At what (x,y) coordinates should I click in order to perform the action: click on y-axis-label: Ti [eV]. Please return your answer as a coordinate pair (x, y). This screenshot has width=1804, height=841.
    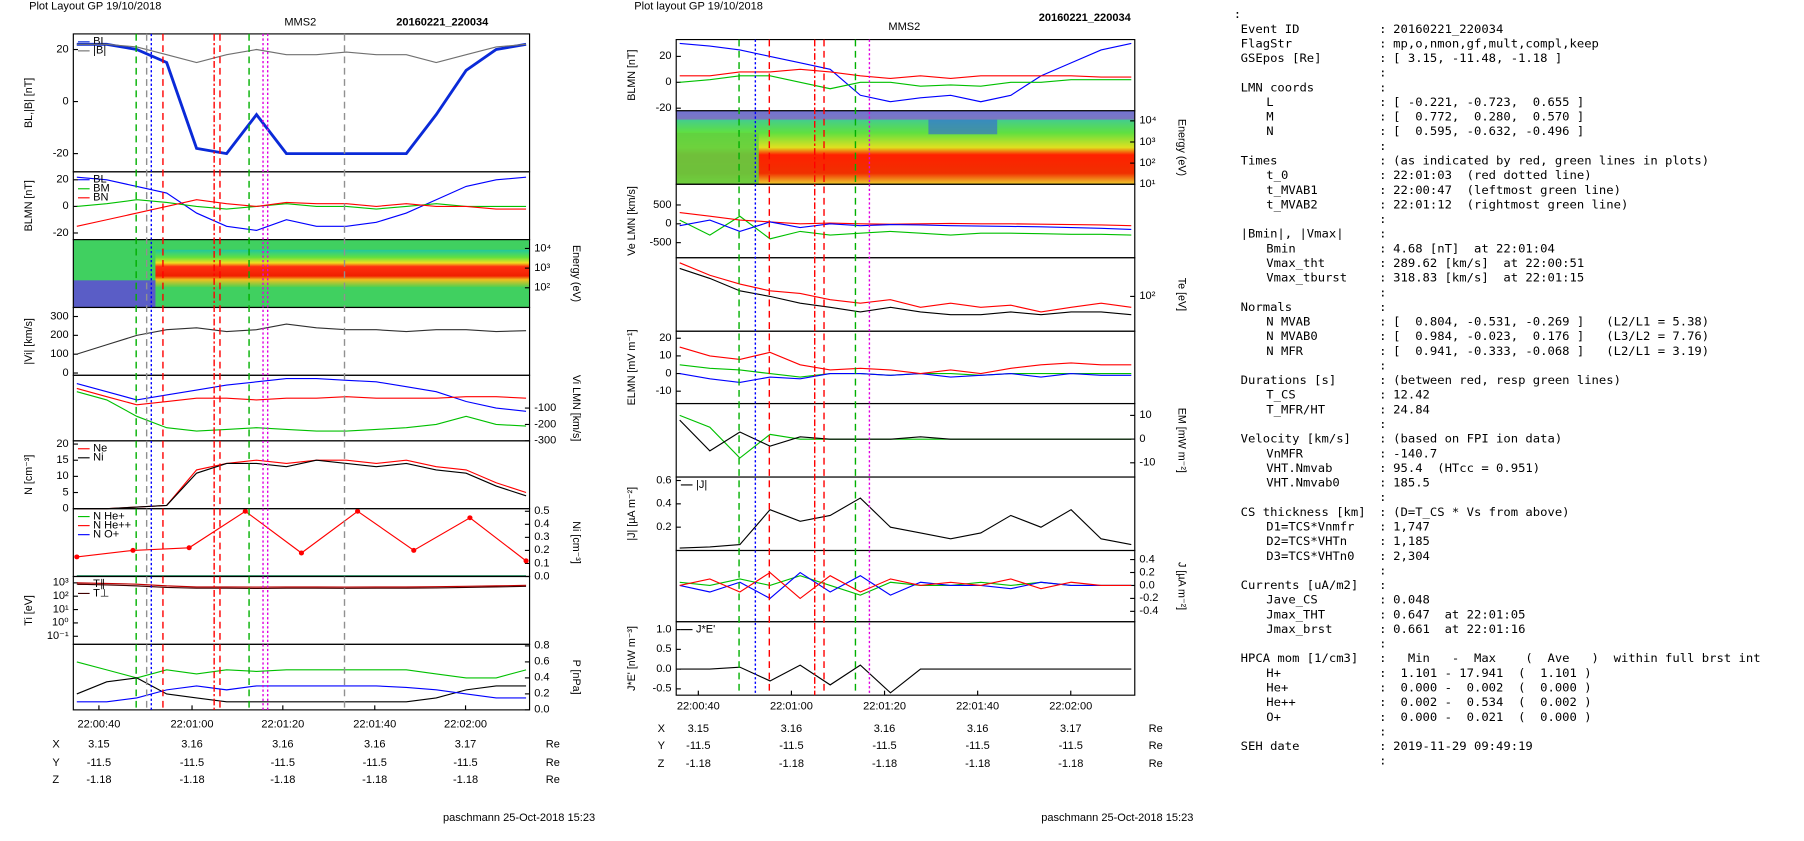
    Looking at the image, I should click on (29, 610).